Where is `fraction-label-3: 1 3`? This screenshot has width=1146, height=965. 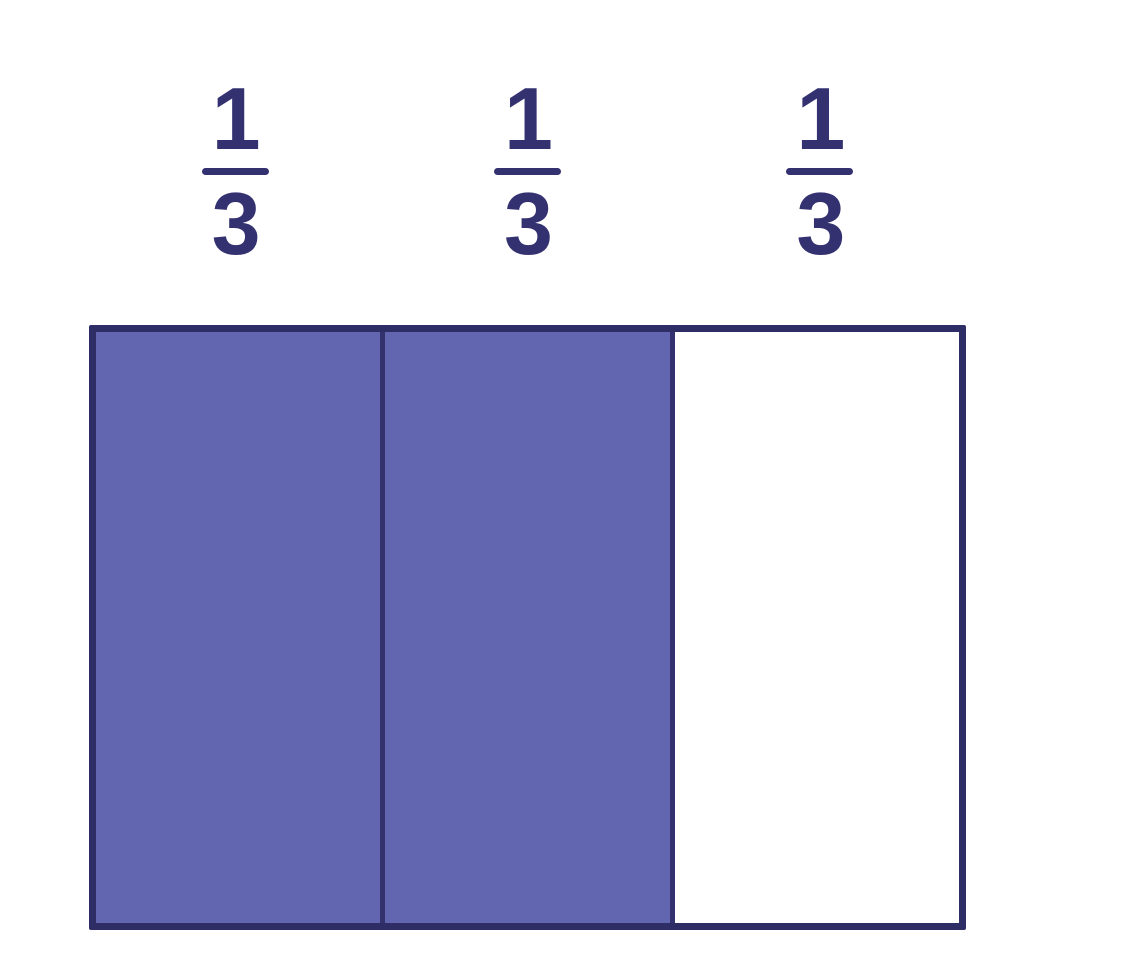
fraction-label-3: 1 3 is located at coordinates (820, 171).